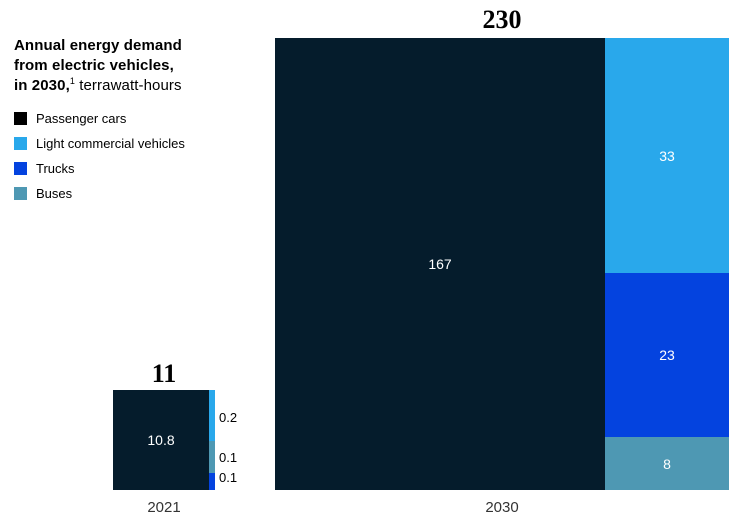 The image size is (755, 522). Describe the element at coordinates (110, 143) in the screenshot. I see `legend-label: Light commercial vehicles` at that location.